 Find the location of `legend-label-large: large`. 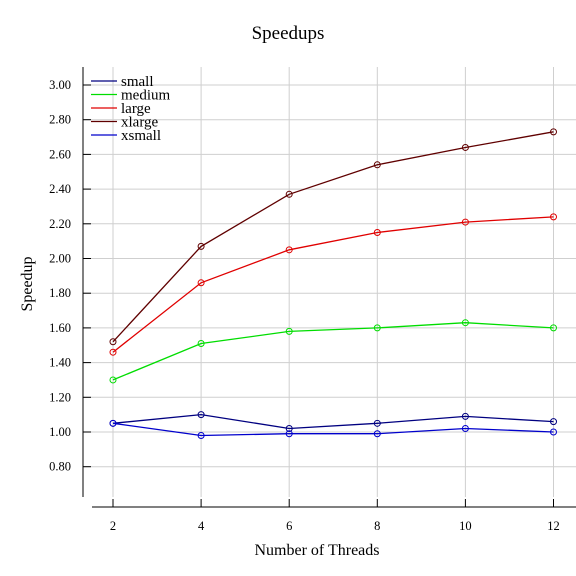

legend-label-large: large is located at coordinates (136, 109).